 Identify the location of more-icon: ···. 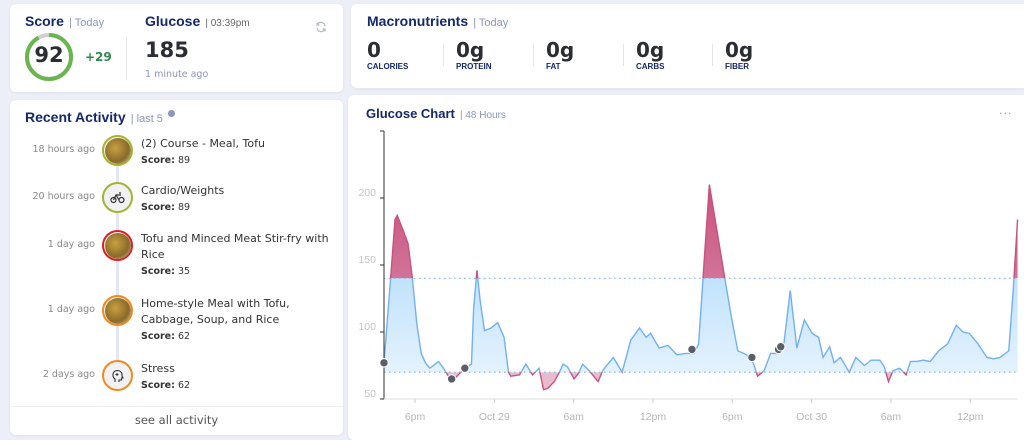
(1006, 113).